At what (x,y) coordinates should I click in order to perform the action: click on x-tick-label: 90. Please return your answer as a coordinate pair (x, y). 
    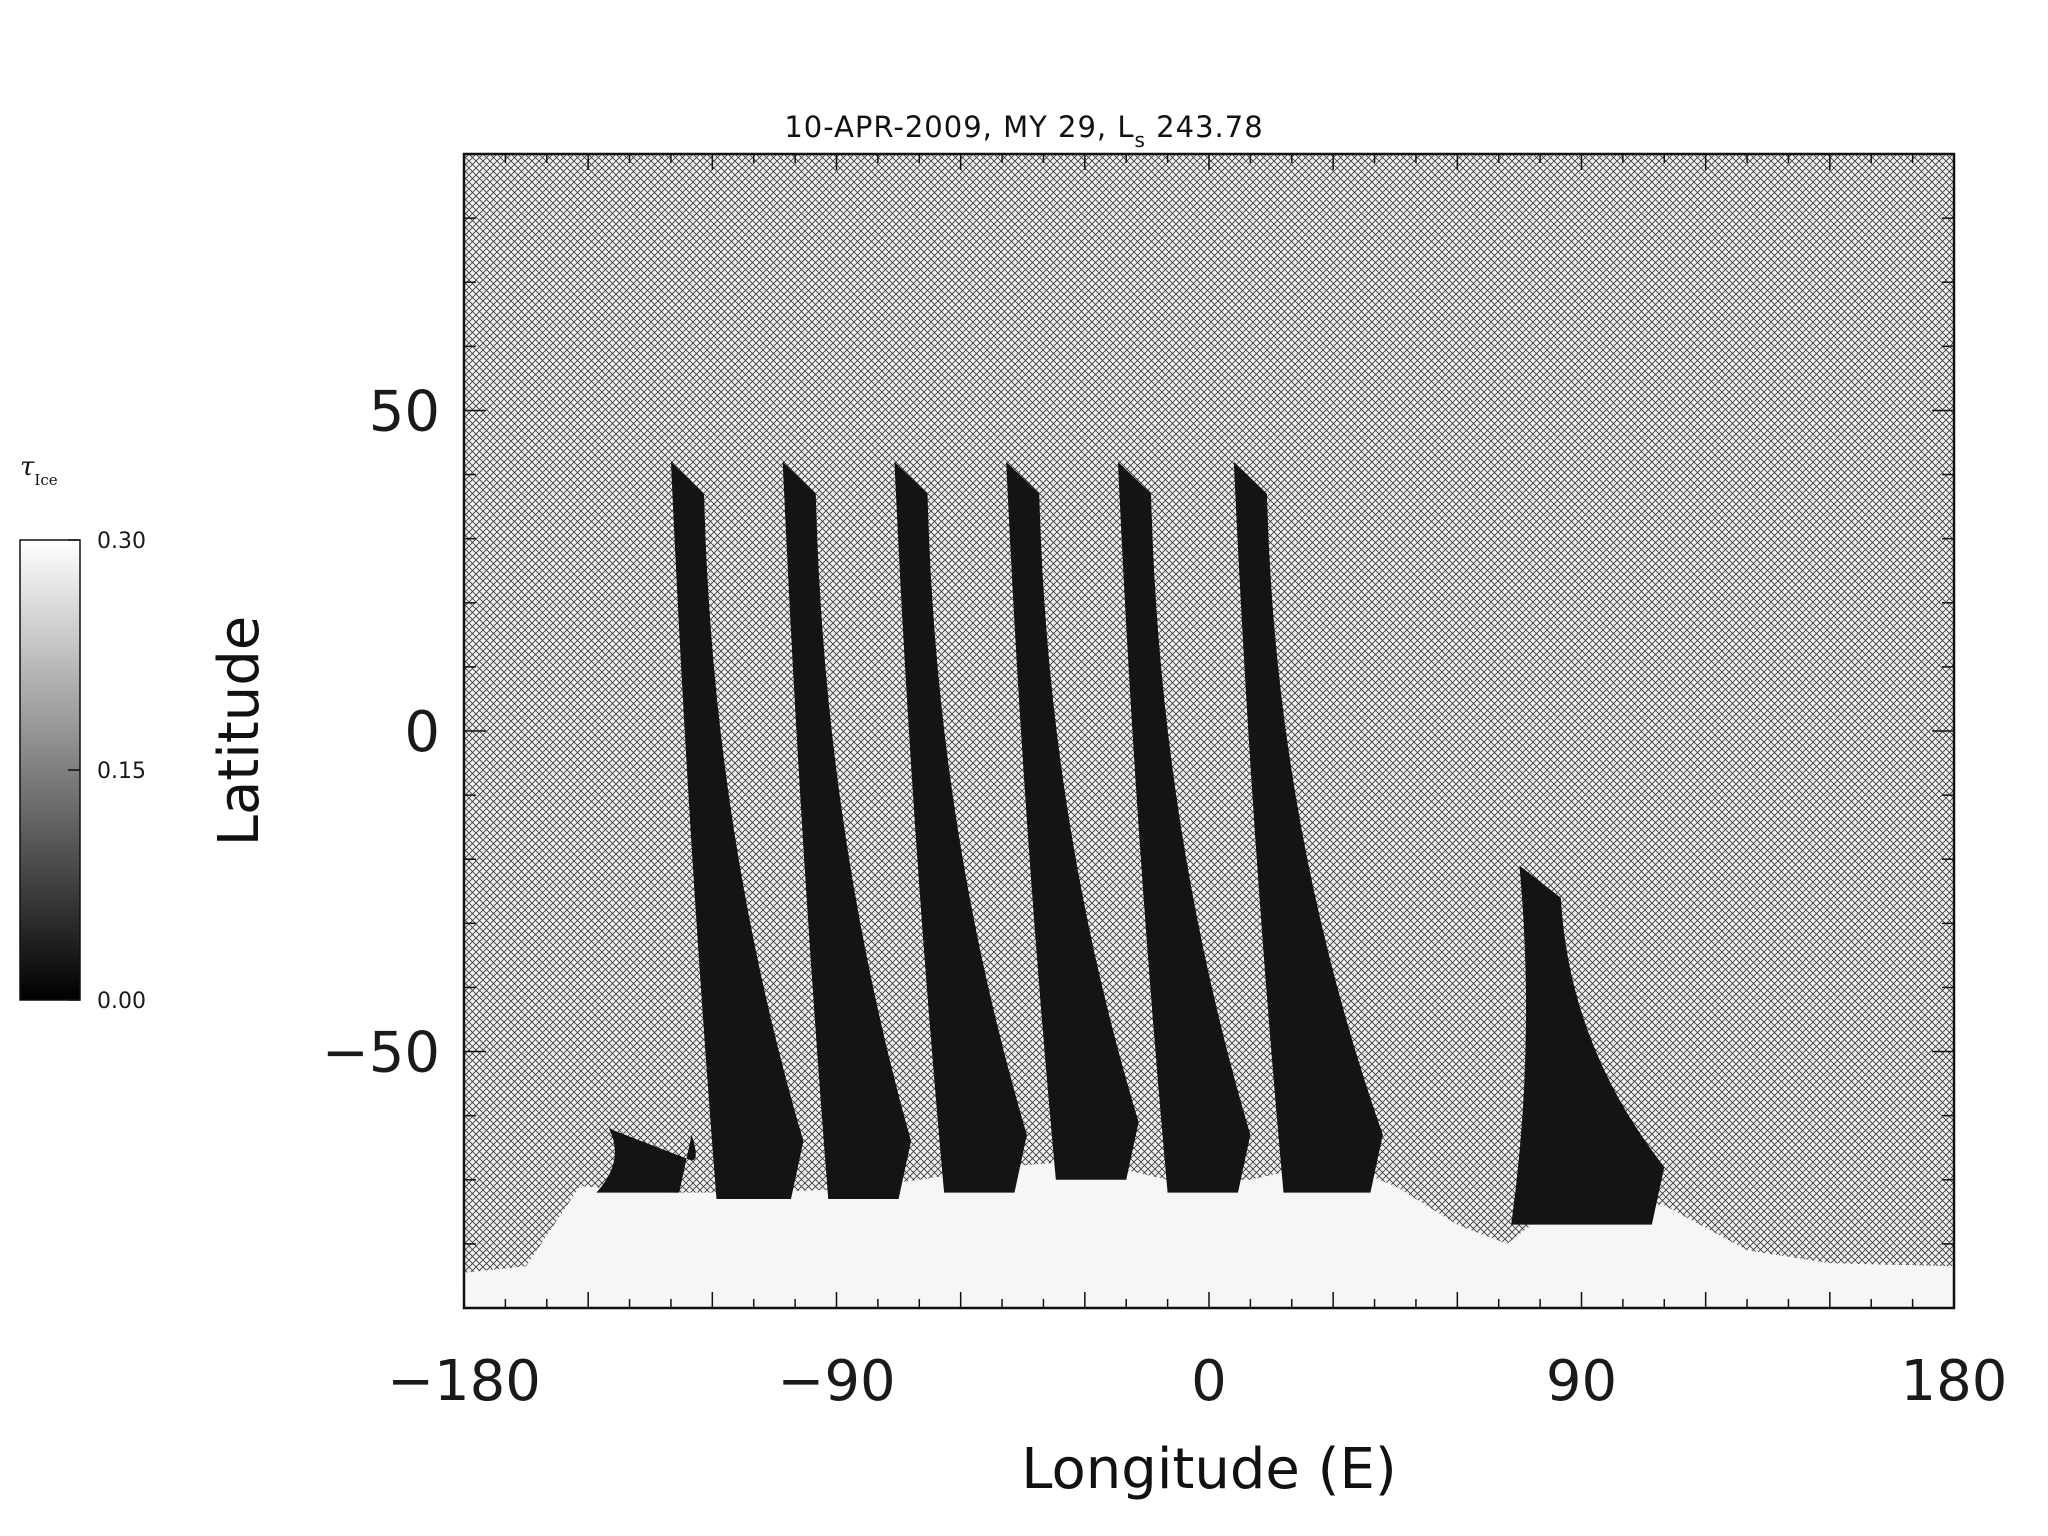
    Looking at the image, I should click on (1581, 1381).